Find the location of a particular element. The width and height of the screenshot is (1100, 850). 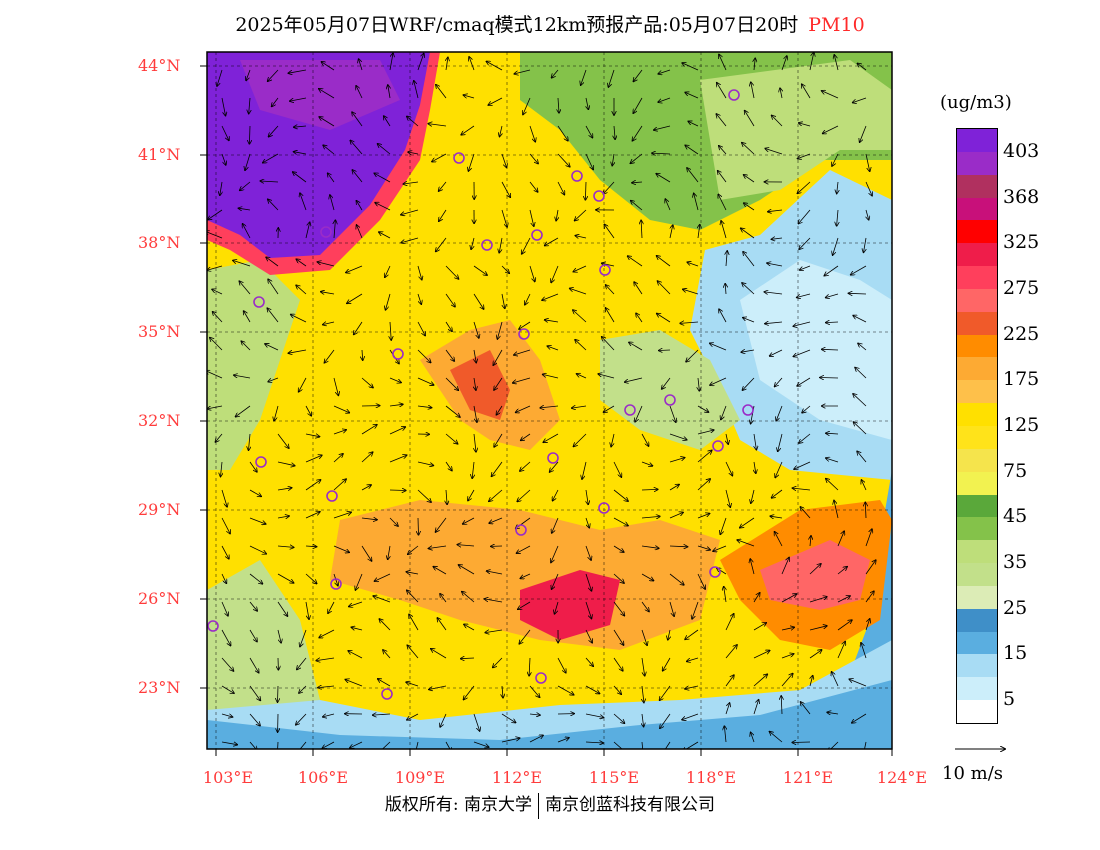

lat-label-29: 29°N is located at coordinates (159, 509).